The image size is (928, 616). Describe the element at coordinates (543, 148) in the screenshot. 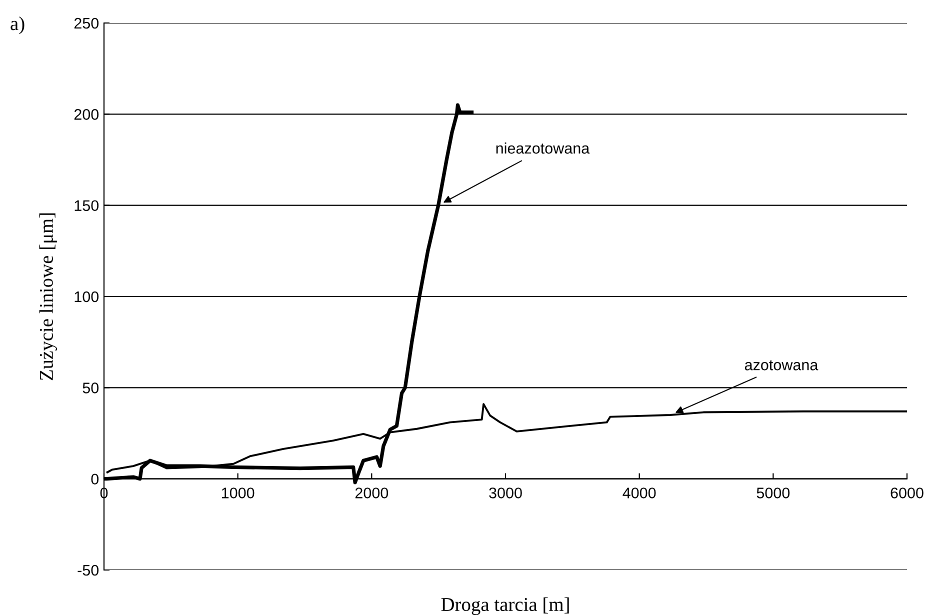

I see `text: nieazotowana` at that location.